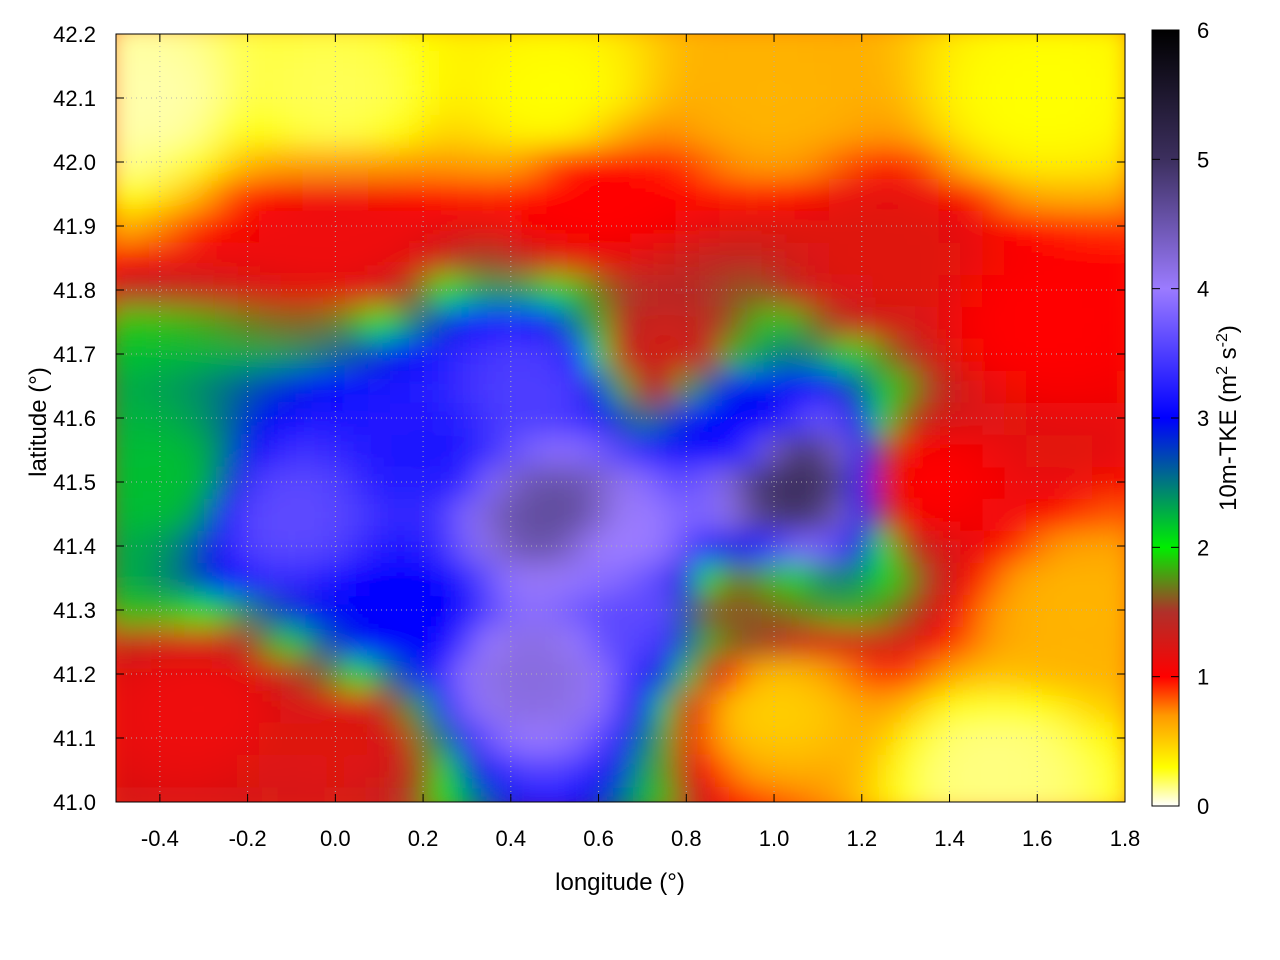 The height and width of the screenshot is (960, 1280). What do you see at coordinates (1203, 806) in the screenshot?
I see `colorbar-tick-label: 0` at bounding box center [1203, 806].